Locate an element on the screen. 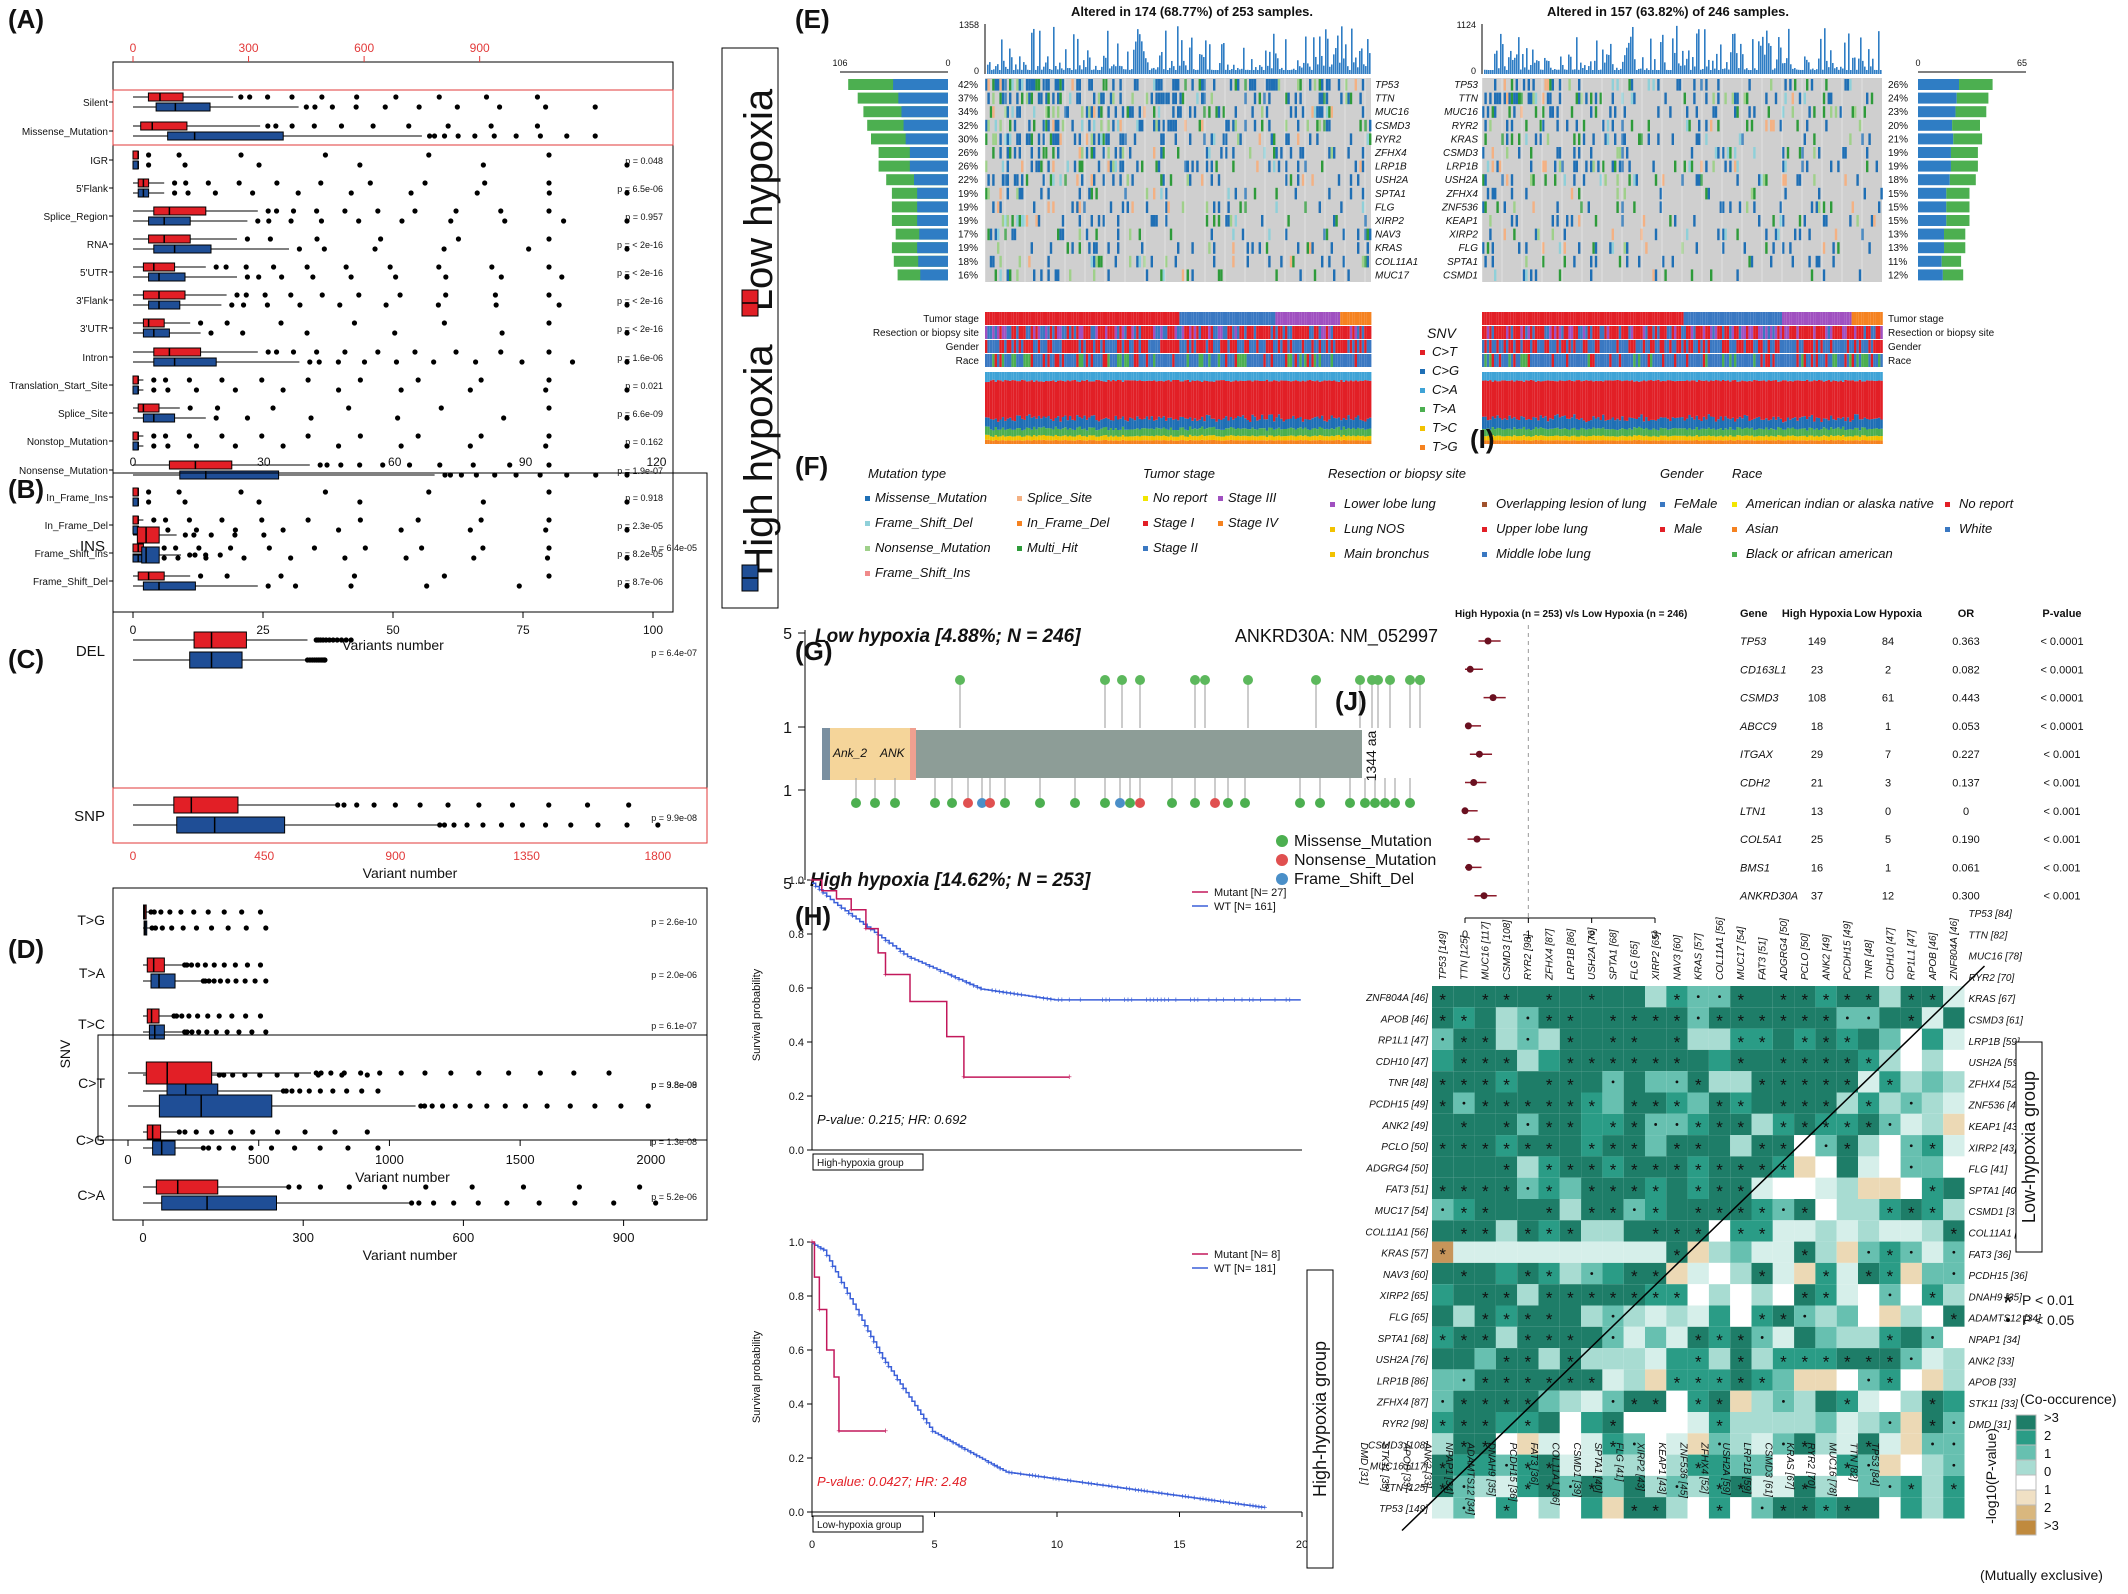 This screenshot has width=2128, height=1594. c-high-5-outlier is located at coordinates (454, 1203).